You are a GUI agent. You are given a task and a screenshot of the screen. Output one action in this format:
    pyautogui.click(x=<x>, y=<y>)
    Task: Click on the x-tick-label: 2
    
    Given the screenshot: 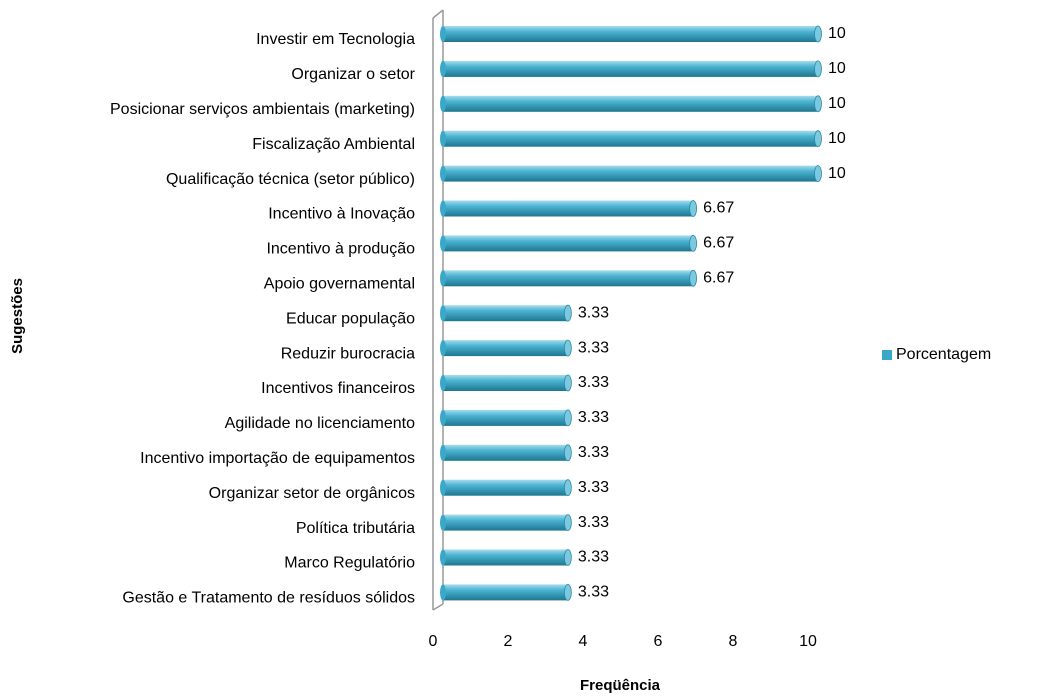 What is the action you would take?
    pyautogui.click(x=508, y=641)
    